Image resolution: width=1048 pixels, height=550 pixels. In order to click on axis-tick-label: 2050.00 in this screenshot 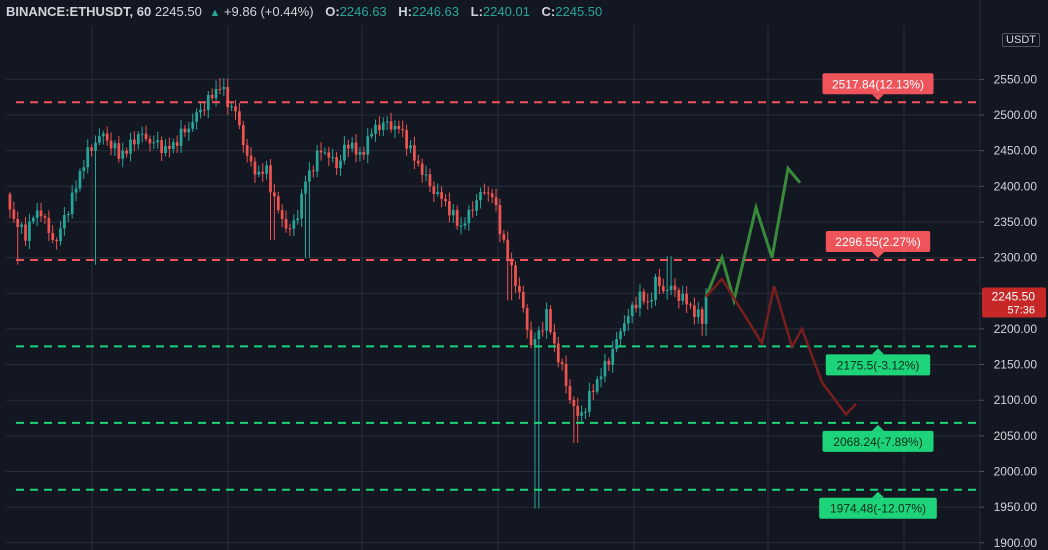, I will do `click(1016, 436)`.